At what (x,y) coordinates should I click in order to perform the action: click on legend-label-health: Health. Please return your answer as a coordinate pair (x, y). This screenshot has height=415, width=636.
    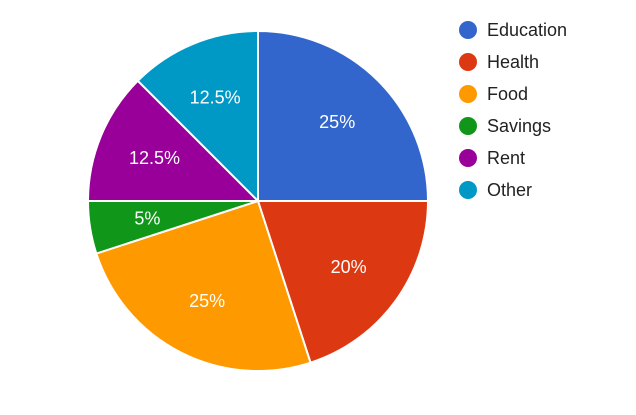
    Looking at the image, I should click on (513, 62).